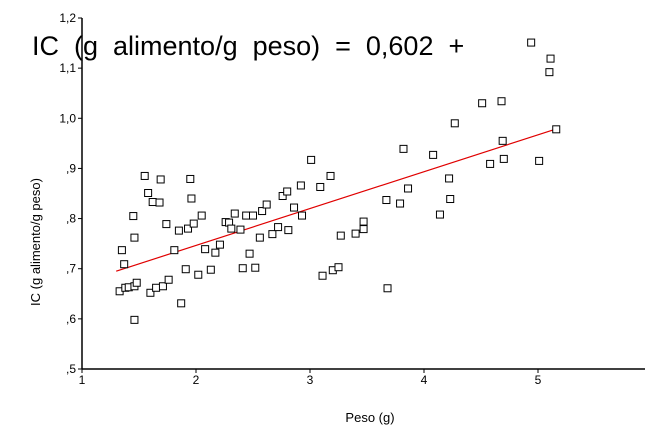 This screenshot has width=645, height=430. I want to click on y-tick-label: ,9, so click(71, 168).